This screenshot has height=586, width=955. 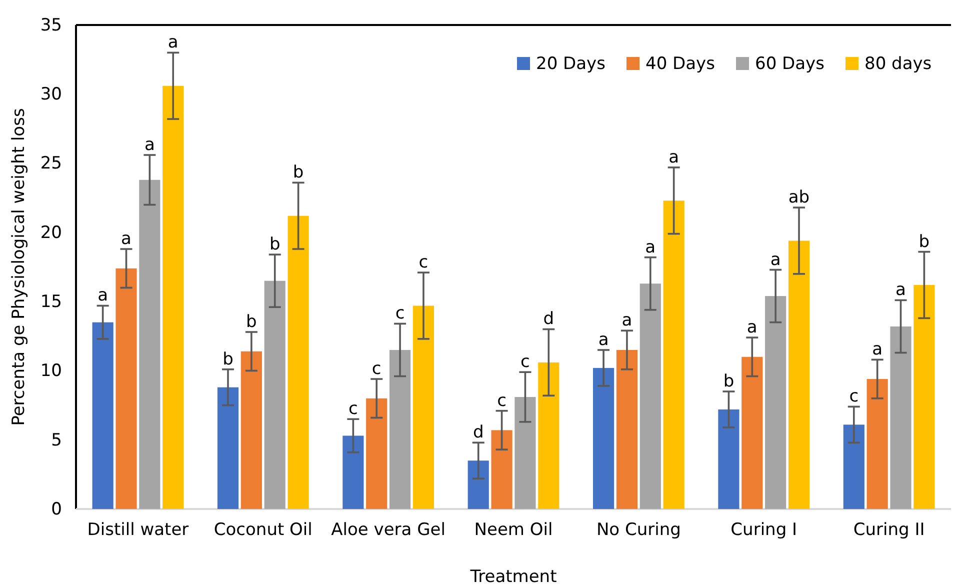 I want to click on x-tick-label: Distill water, so click(x=138, y=530).